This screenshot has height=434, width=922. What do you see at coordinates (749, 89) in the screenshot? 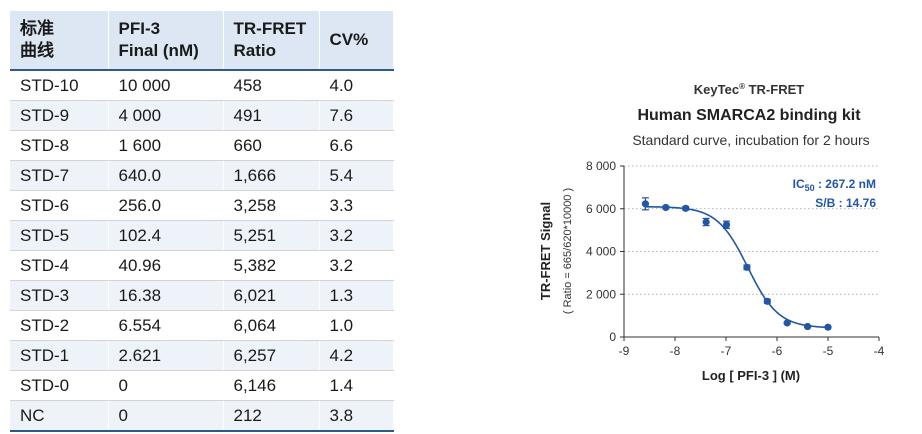
I see `chart-brand: KeyTec® TR-FRET` at bounding box center [749, 89].